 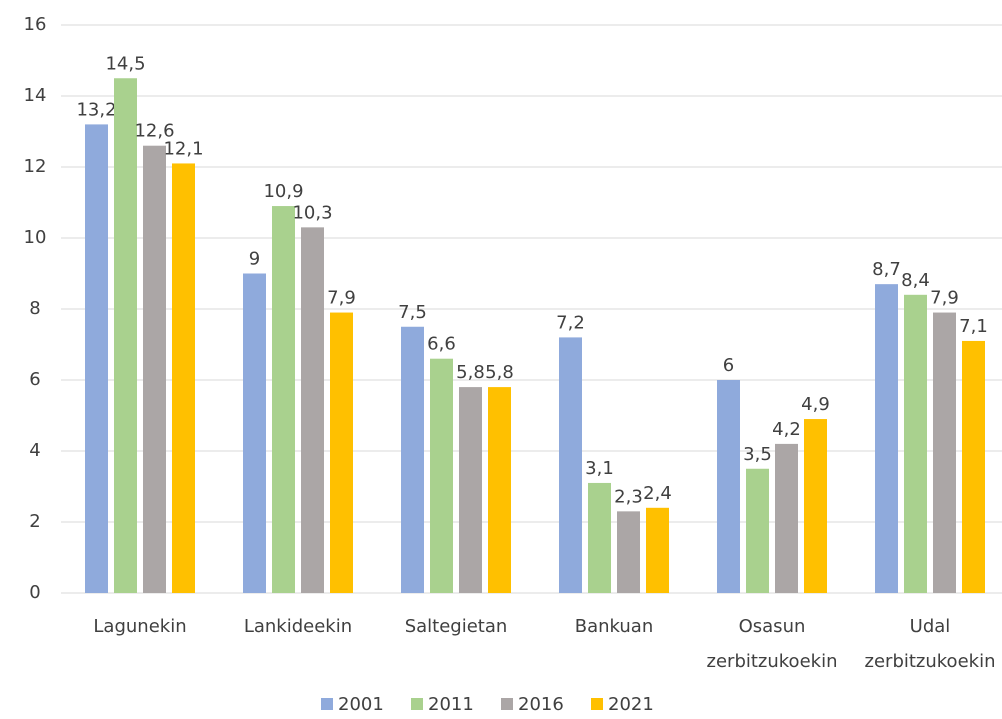 What do you see at coordinates (815, 404) in the screenshot?
I see `value-label: 4,9` at bounding box center [815, 404].